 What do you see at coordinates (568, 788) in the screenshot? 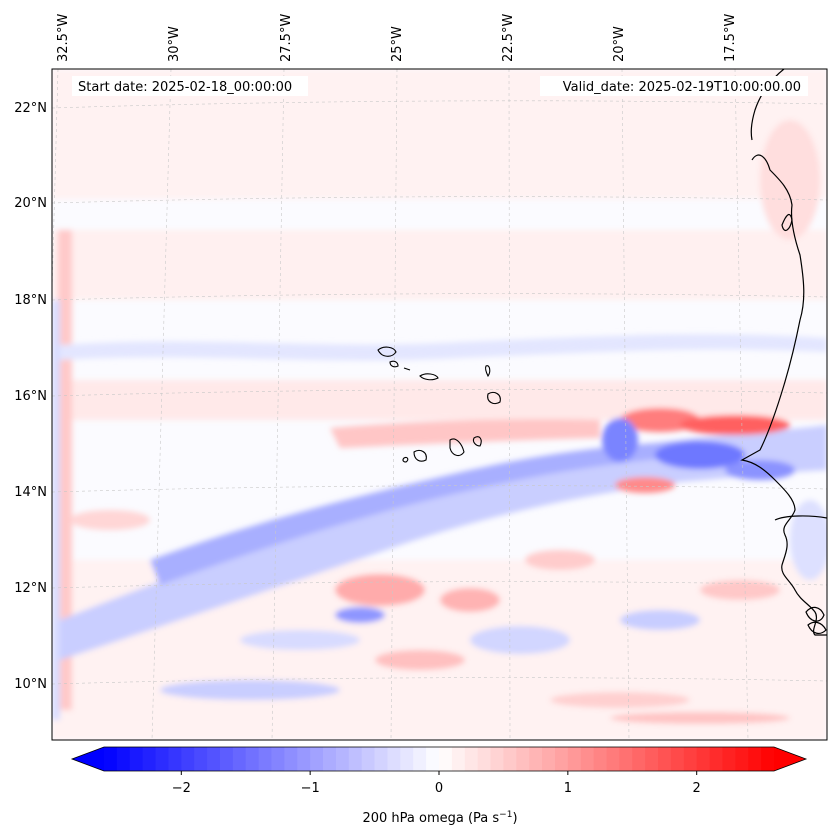
I see `colorbar-tick-label: 1` at bounding box center [568, 788].